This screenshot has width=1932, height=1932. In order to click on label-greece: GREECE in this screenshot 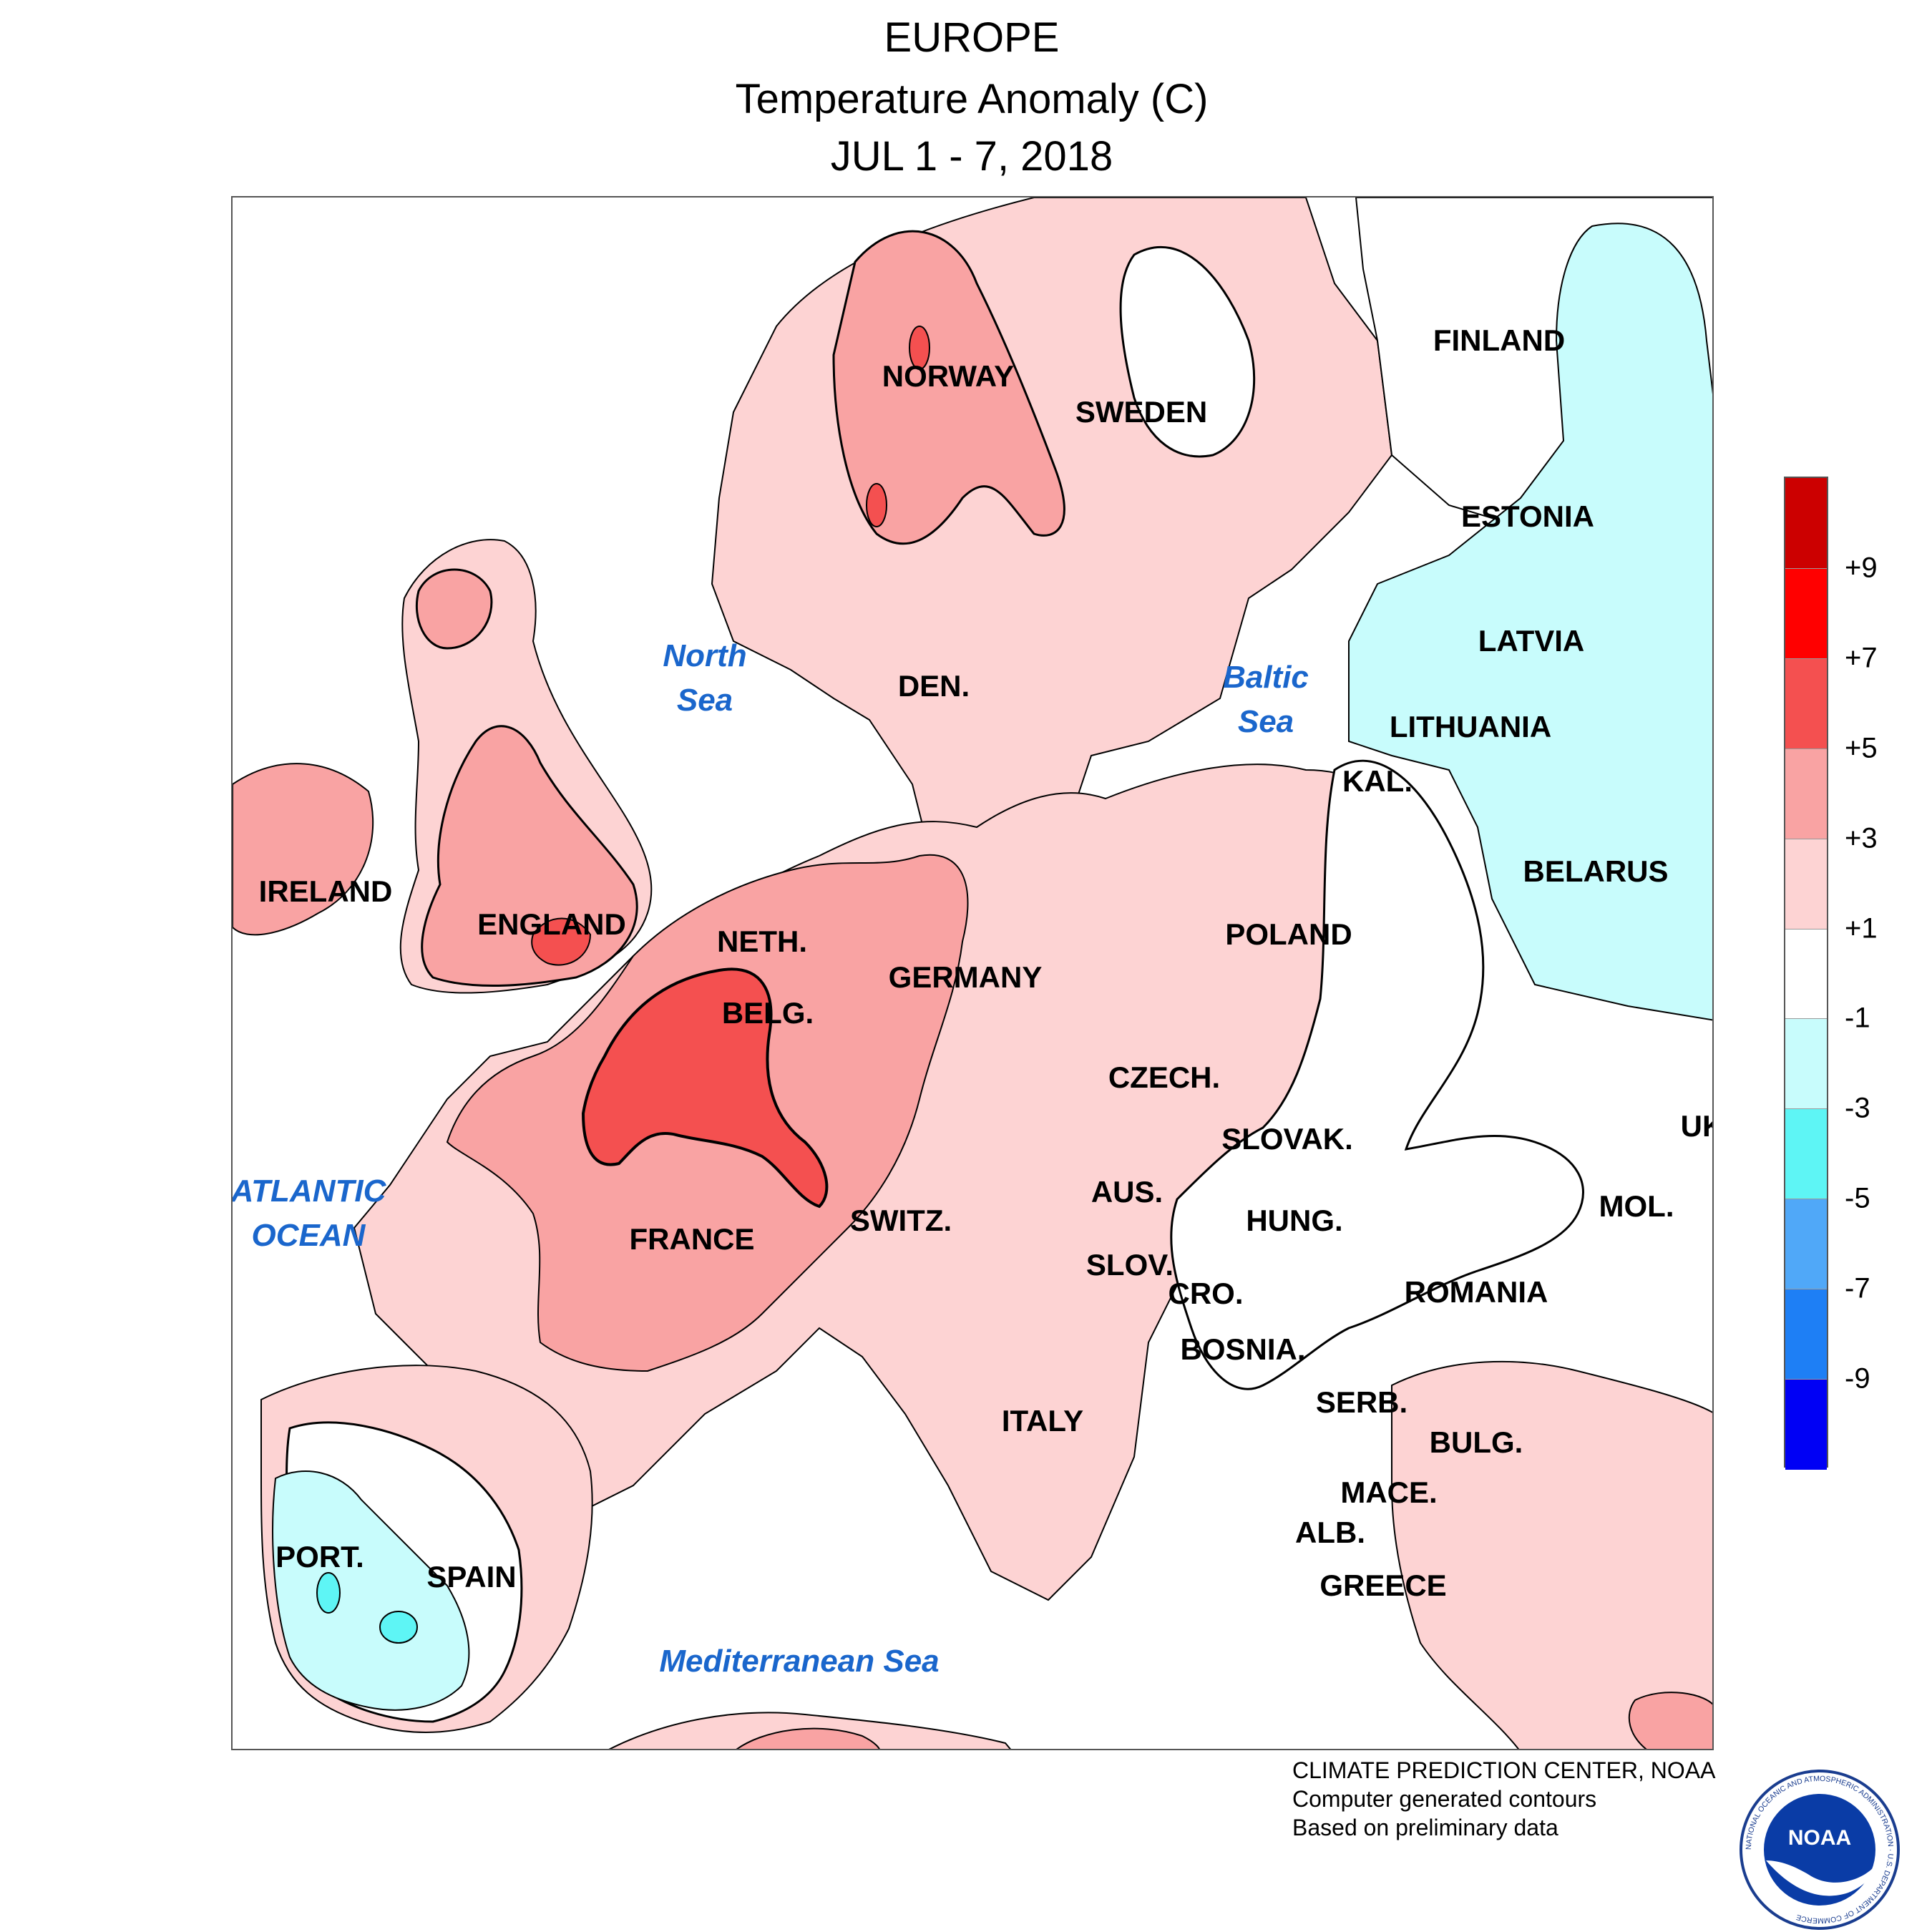, I will do `click(1383, 1585)`.